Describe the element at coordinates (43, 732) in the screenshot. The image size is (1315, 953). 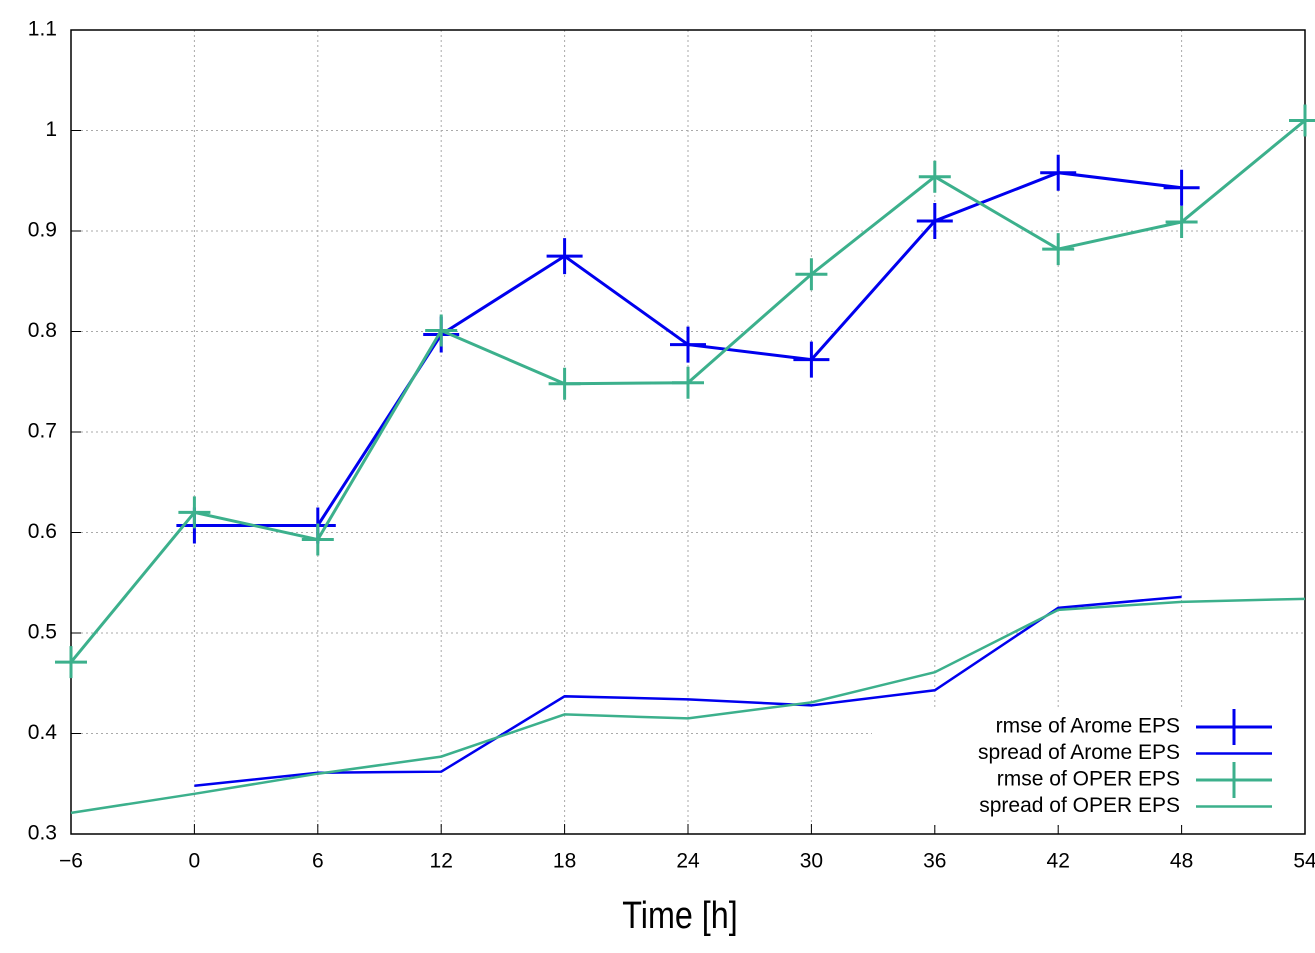
I see `y-tick-label: 0.4` at that location.